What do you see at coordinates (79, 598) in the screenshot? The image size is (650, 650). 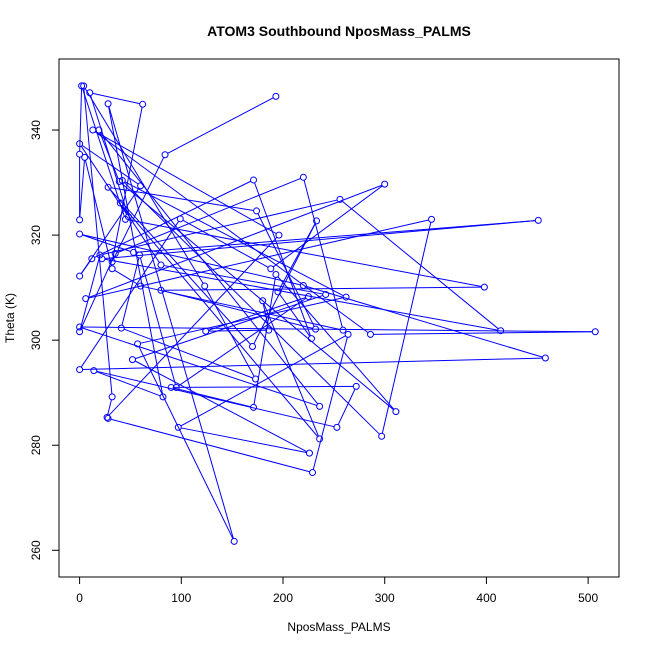 I see `x-tick-label: 0` at bounding box center [79, 598].